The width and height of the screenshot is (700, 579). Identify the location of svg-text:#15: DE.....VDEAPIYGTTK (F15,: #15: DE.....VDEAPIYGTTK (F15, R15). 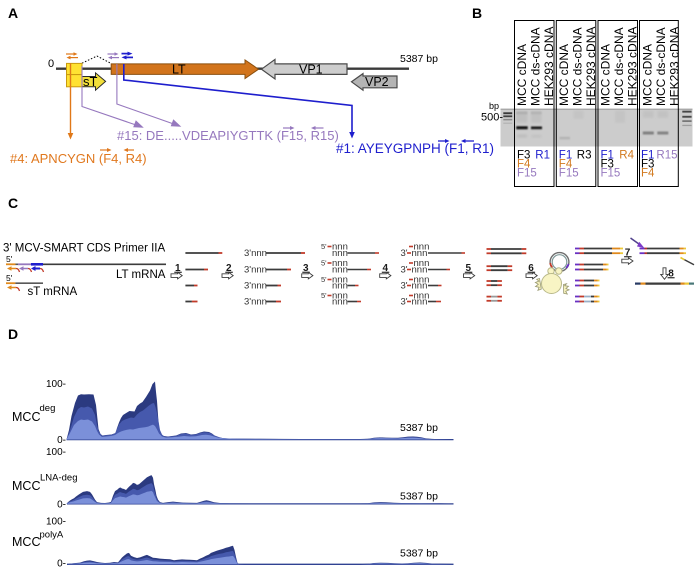
(228, 135).